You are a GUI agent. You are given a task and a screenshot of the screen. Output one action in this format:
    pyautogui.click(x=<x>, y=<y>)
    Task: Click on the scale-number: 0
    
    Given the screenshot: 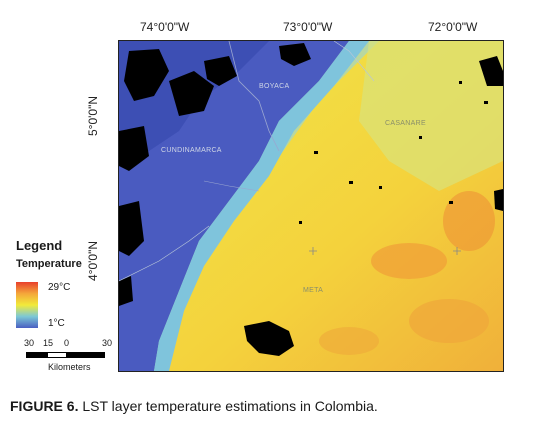 What is the action you would take?
    pyautogui.click(x=67, y=343)
    